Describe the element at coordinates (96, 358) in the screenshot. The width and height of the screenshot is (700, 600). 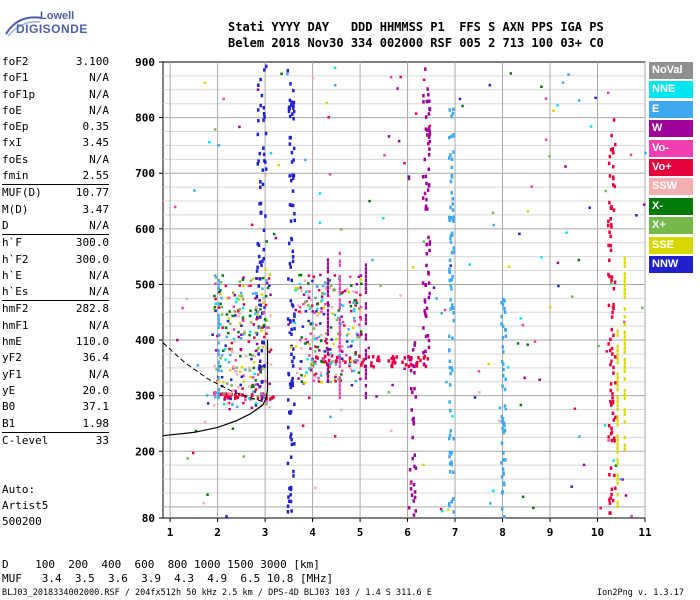
I see `param-value: 36.4` at that location.